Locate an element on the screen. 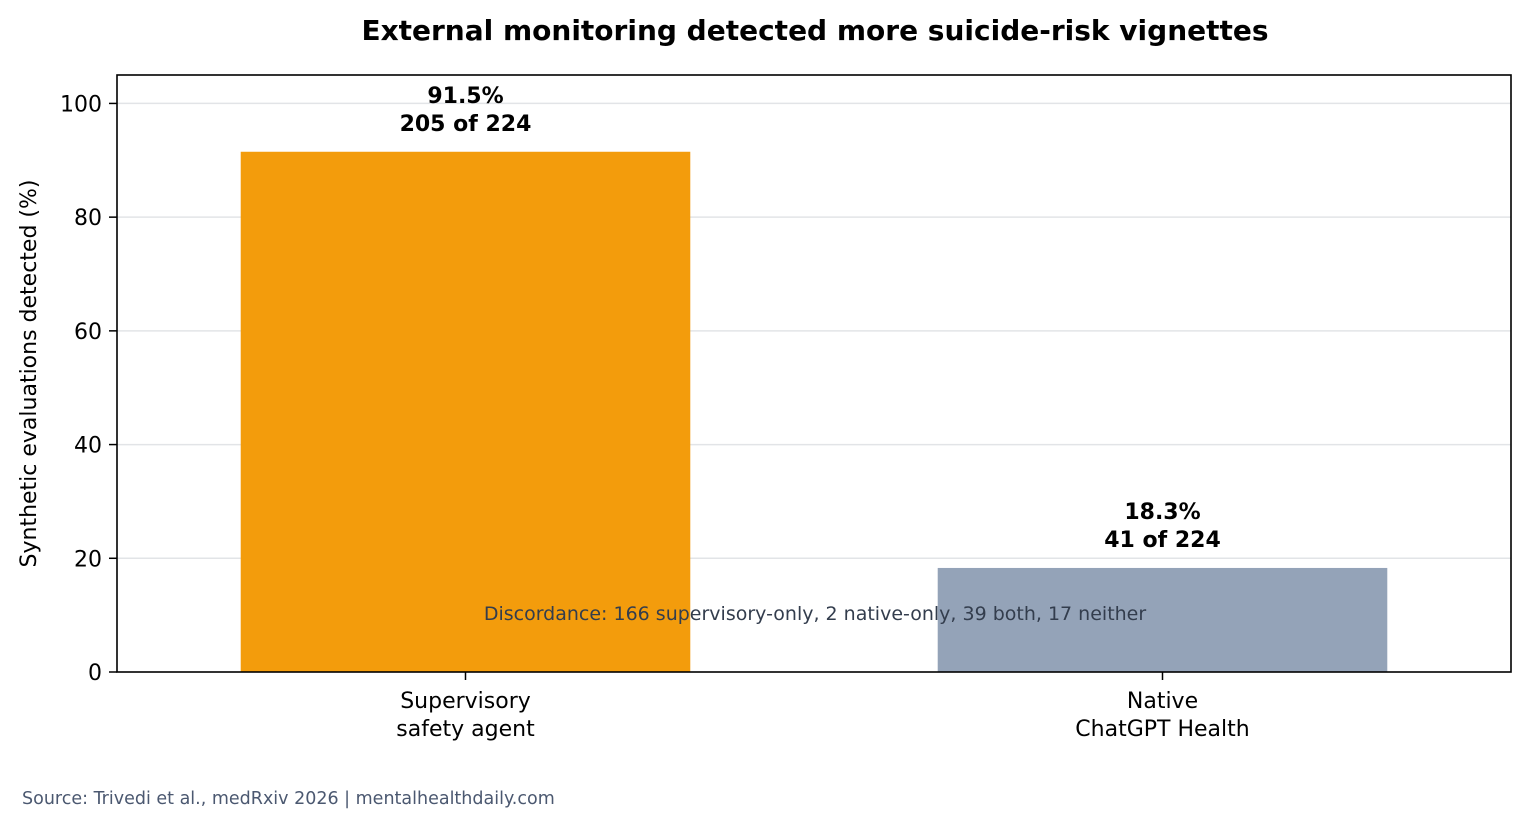 The image size is (1530, 825). bar is located at coordinates (1162, 619).